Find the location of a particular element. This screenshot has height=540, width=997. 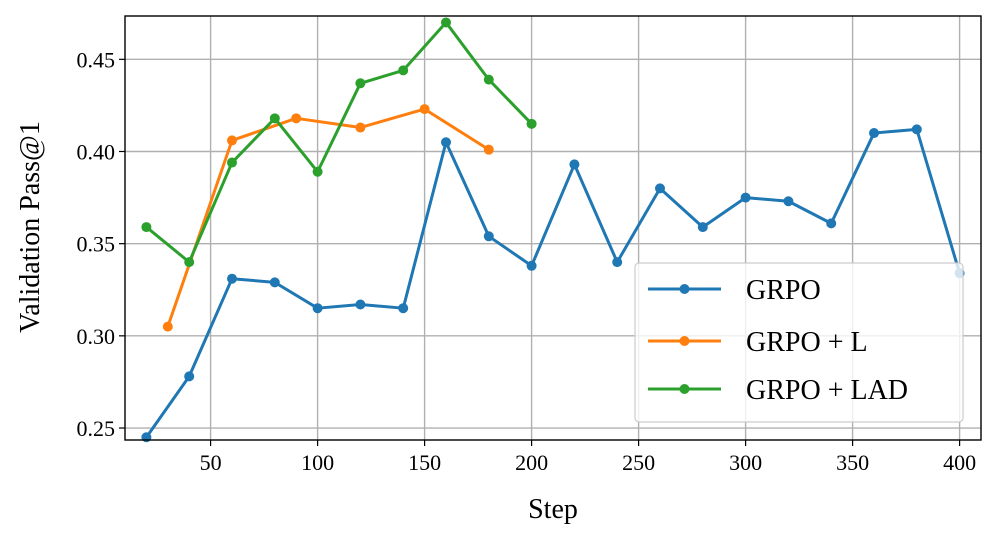

y-tick-label: 0.35 is located at coordinates (96, 244).